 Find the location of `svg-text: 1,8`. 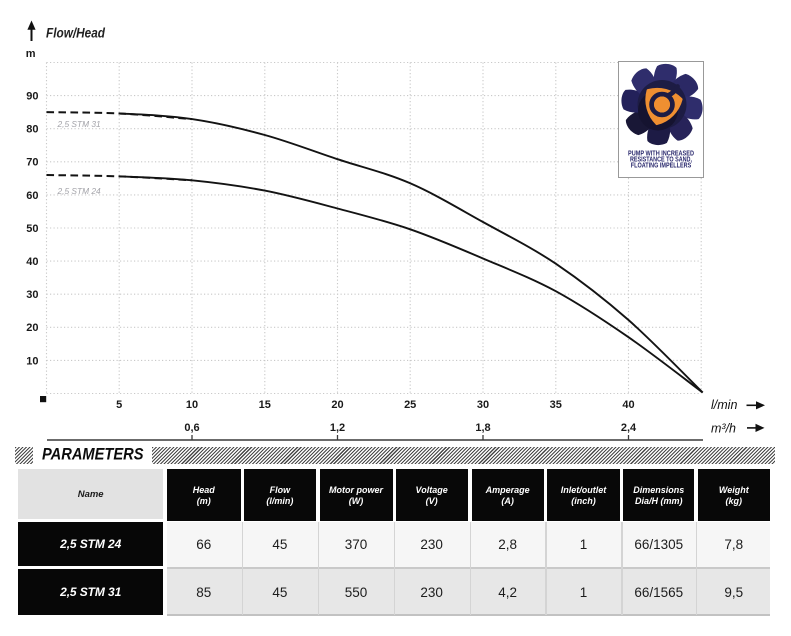

svg-text: 1,8 is located at coordinates (482, 428).